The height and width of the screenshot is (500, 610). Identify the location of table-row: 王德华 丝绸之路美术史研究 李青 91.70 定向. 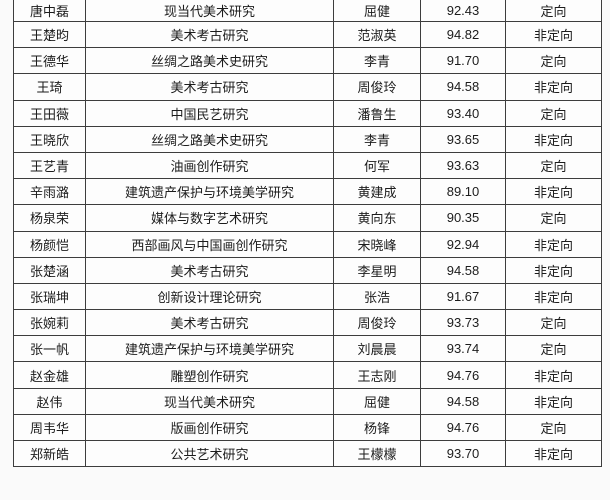
(307, 61).